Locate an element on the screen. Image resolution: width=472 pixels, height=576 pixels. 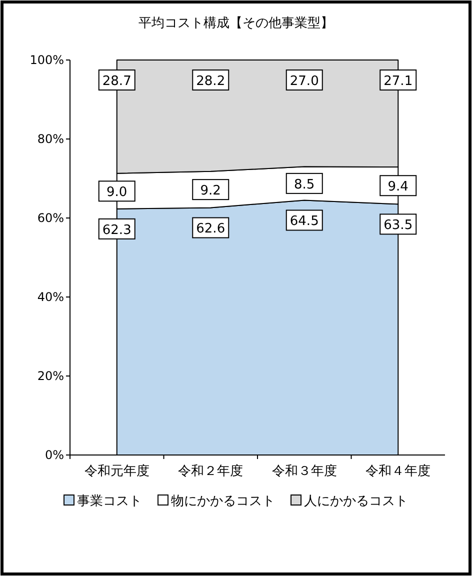
label: 64.5 is located at coordinates (304, 220).